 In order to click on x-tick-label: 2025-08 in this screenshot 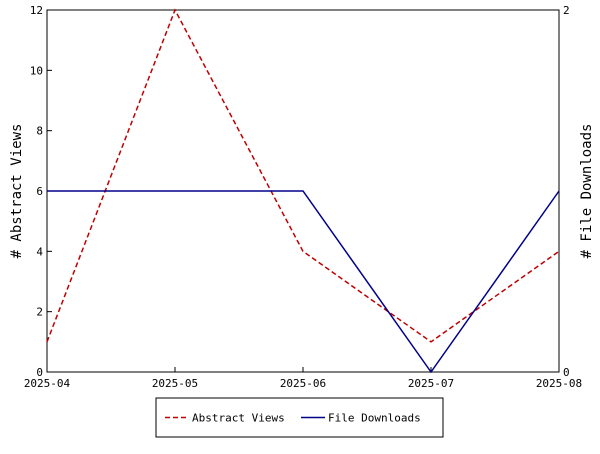, I will do `click(559, 383)`.